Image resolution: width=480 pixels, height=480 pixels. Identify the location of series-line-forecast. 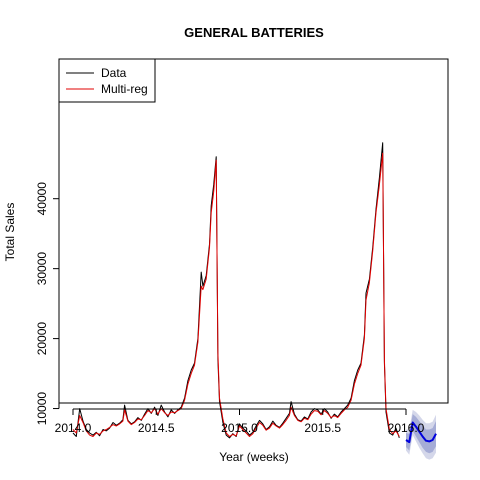
(421, 432).